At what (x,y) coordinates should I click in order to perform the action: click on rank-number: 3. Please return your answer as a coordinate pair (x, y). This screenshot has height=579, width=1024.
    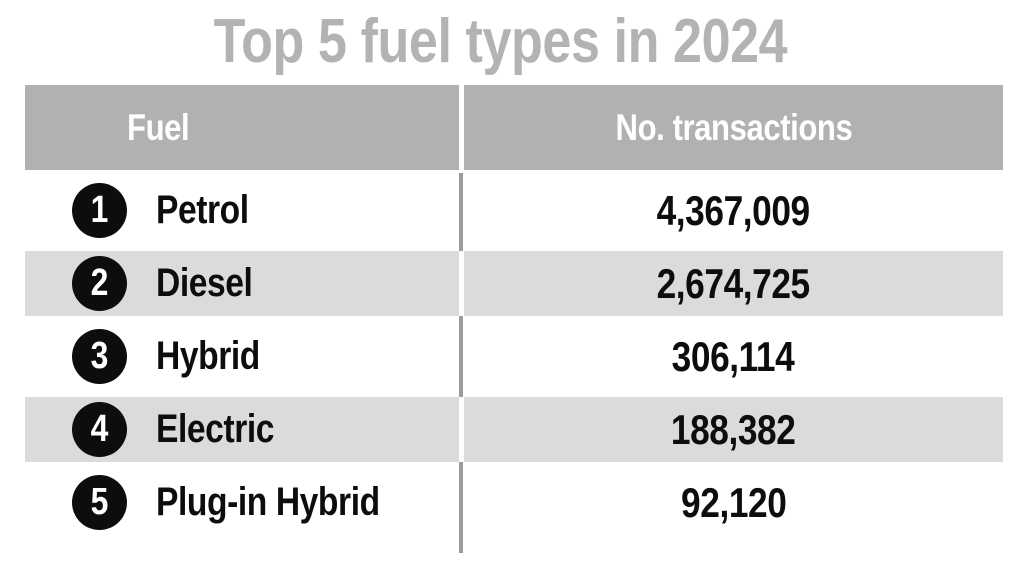
    Looking at the image, I should click on (99, 356).